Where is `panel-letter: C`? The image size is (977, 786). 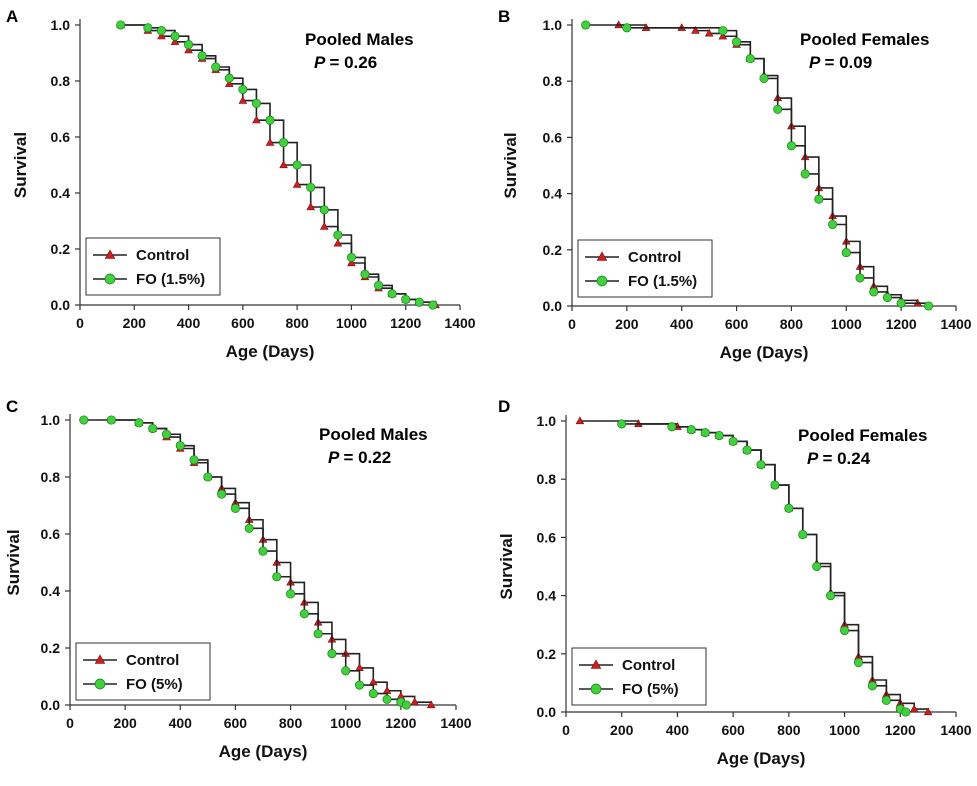
panel-letter: C is located at coordinates (12, 406).